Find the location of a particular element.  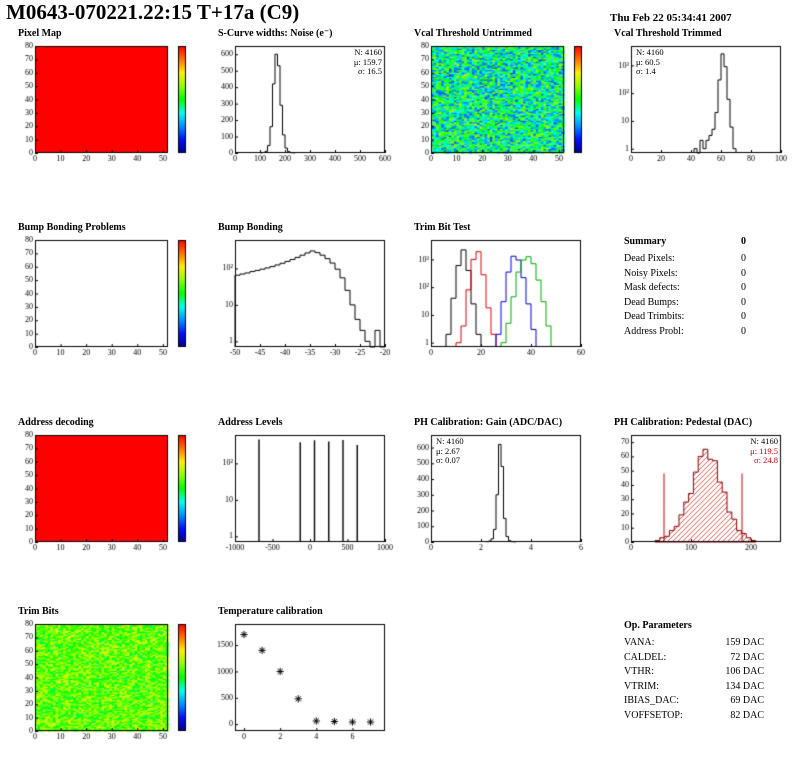

stat-sigma: σ: 0.07 is located at coordinates (448, 460).